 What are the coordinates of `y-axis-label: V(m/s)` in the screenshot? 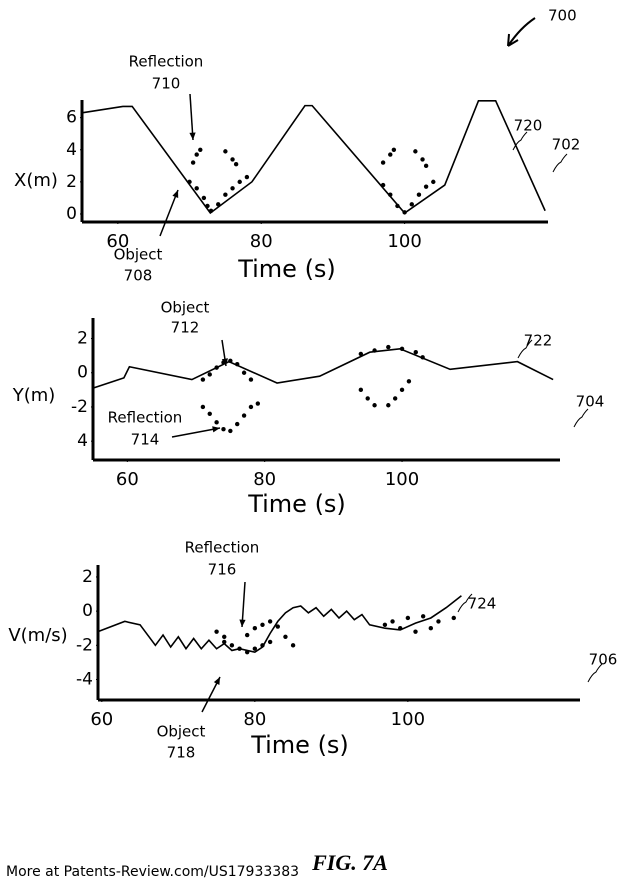 It's located at (37, 635).